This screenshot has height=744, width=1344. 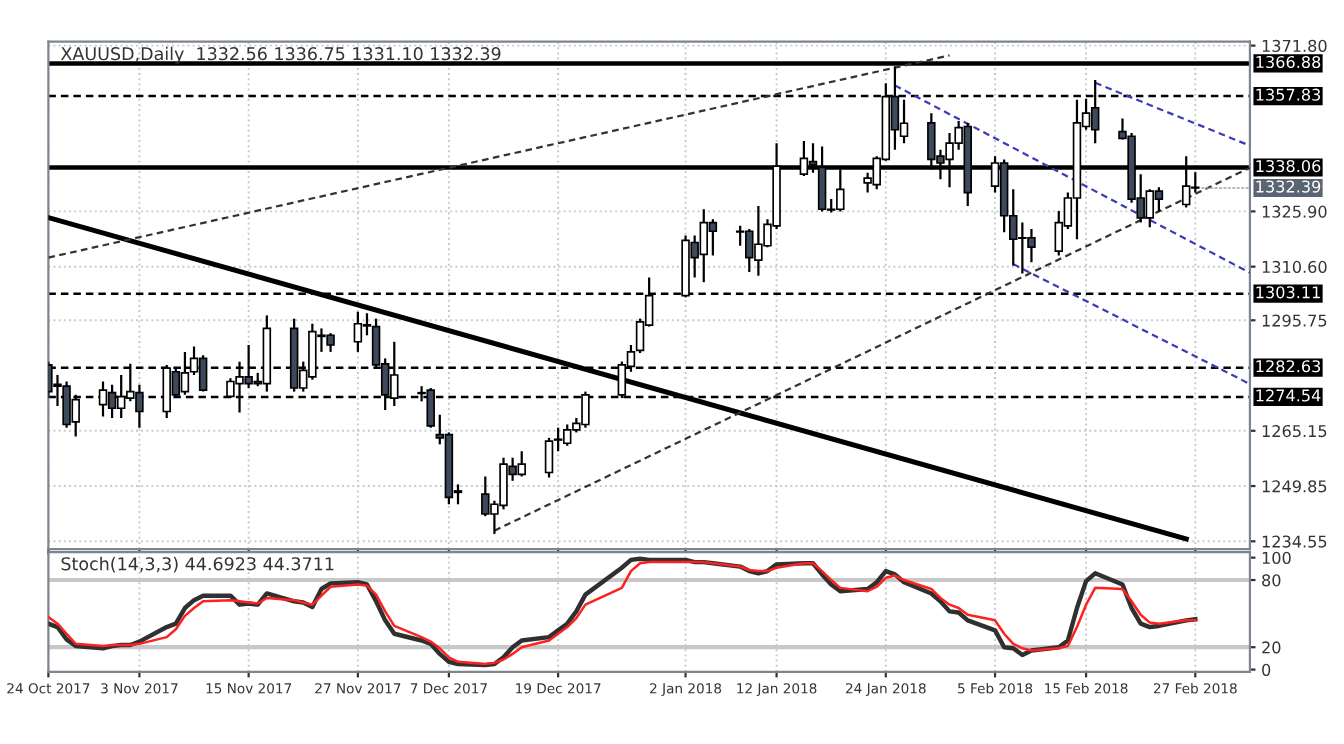 What do you see at coordinates (1288, 166) in the screenshot?
I see `ref-line-label: 1338.06` at bounding box center [1288, 166].